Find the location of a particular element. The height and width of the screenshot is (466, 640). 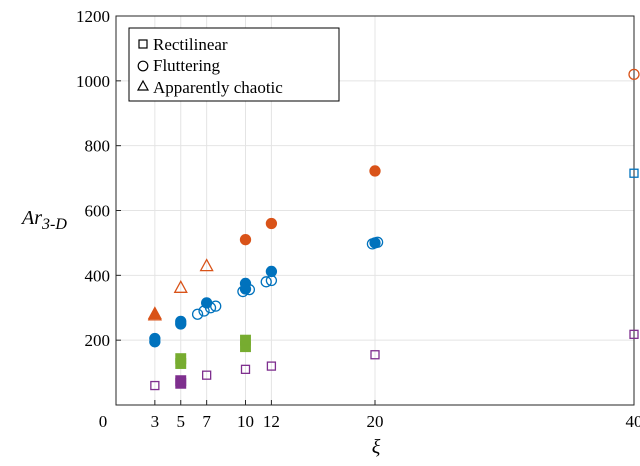

legend-label: Rectilinear is located at coordinates (190, 44).